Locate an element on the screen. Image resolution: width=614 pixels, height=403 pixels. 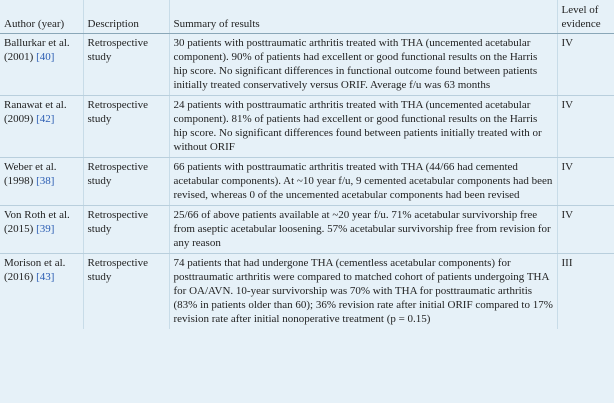
author-name: Ballurkar et al. (2001) is located at coordinates (37, 50).